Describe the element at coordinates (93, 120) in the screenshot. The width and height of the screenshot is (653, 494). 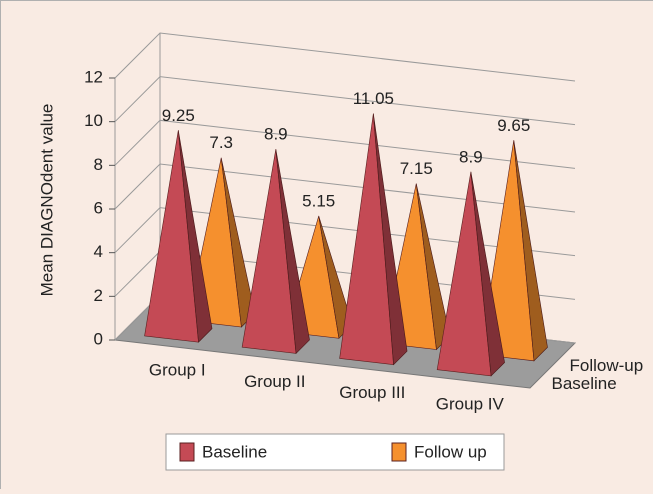
I see `y-tick-label: 10` at that location.